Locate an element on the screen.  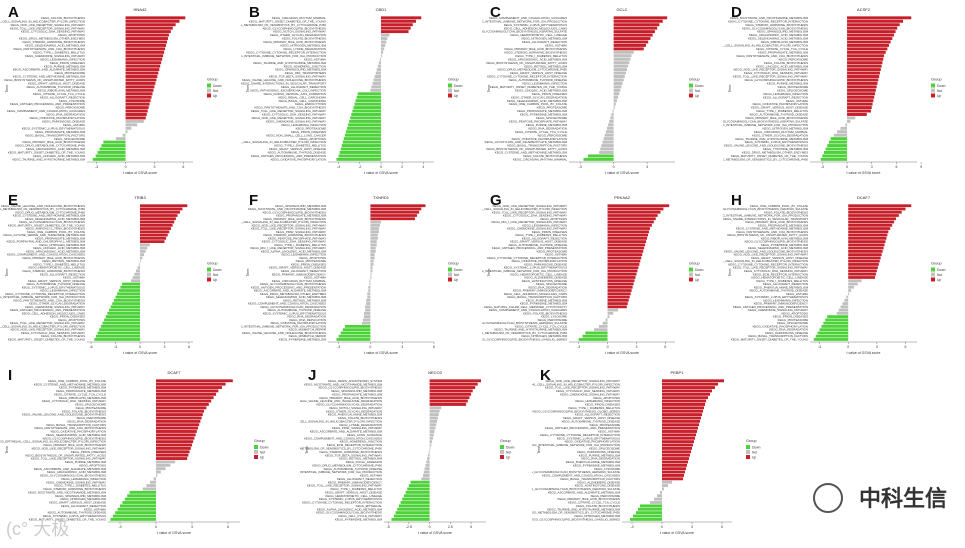
x-tick-label: 2.5 is located at coordinates (450, 527).